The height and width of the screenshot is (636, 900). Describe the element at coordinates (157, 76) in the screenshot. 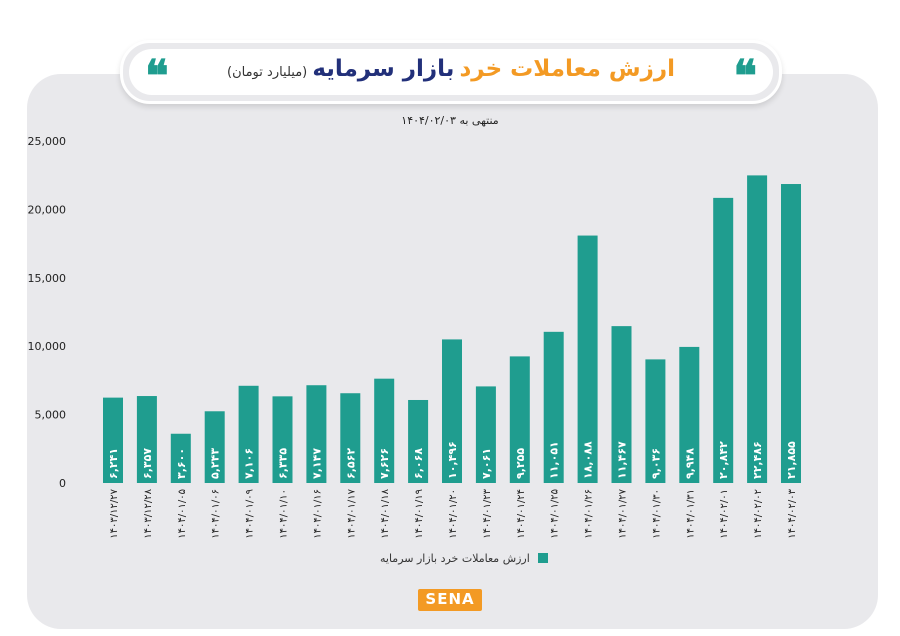

I see `quote-left-icon: ❝` at that location.